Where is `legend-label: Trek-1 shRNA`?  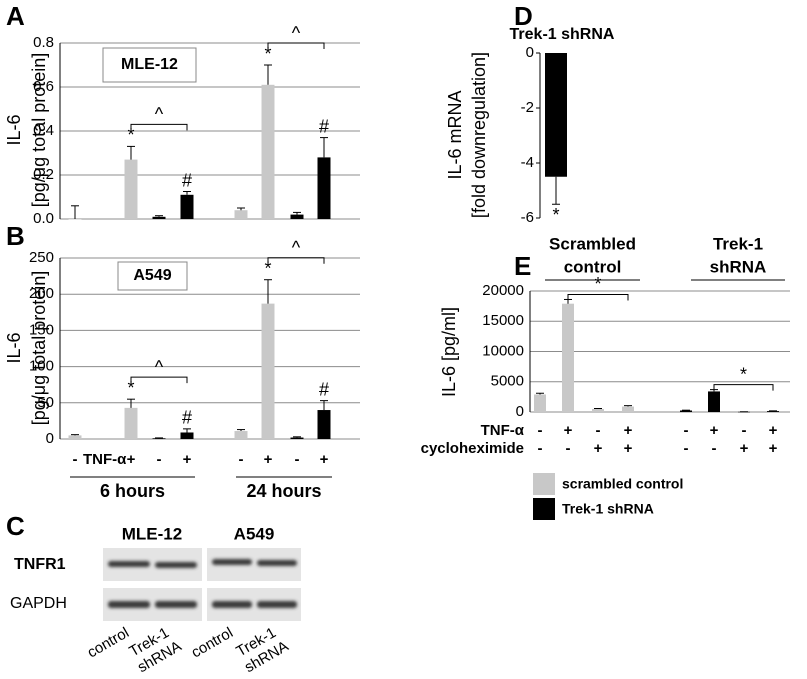
legend-label: Trek-1 shRNA is located at coordinates (608, 509).